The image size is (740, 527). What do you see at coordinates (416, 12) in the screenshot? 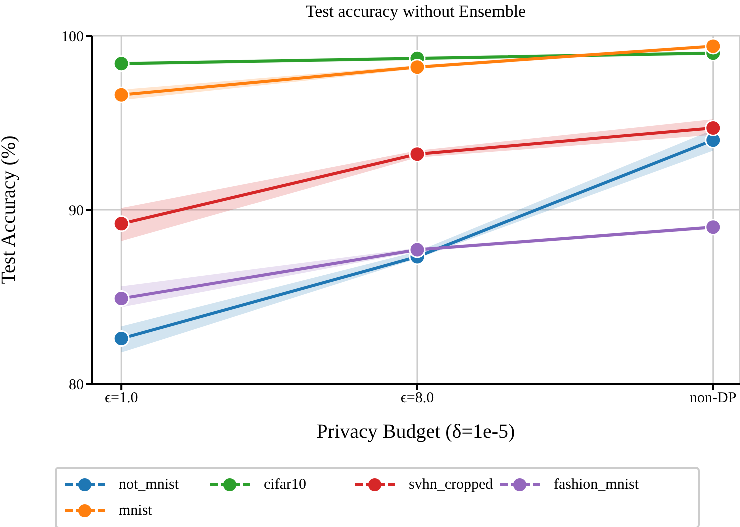
I see `chart-title: Test accuracy without Ensemble` at bounding box center [416, 12].